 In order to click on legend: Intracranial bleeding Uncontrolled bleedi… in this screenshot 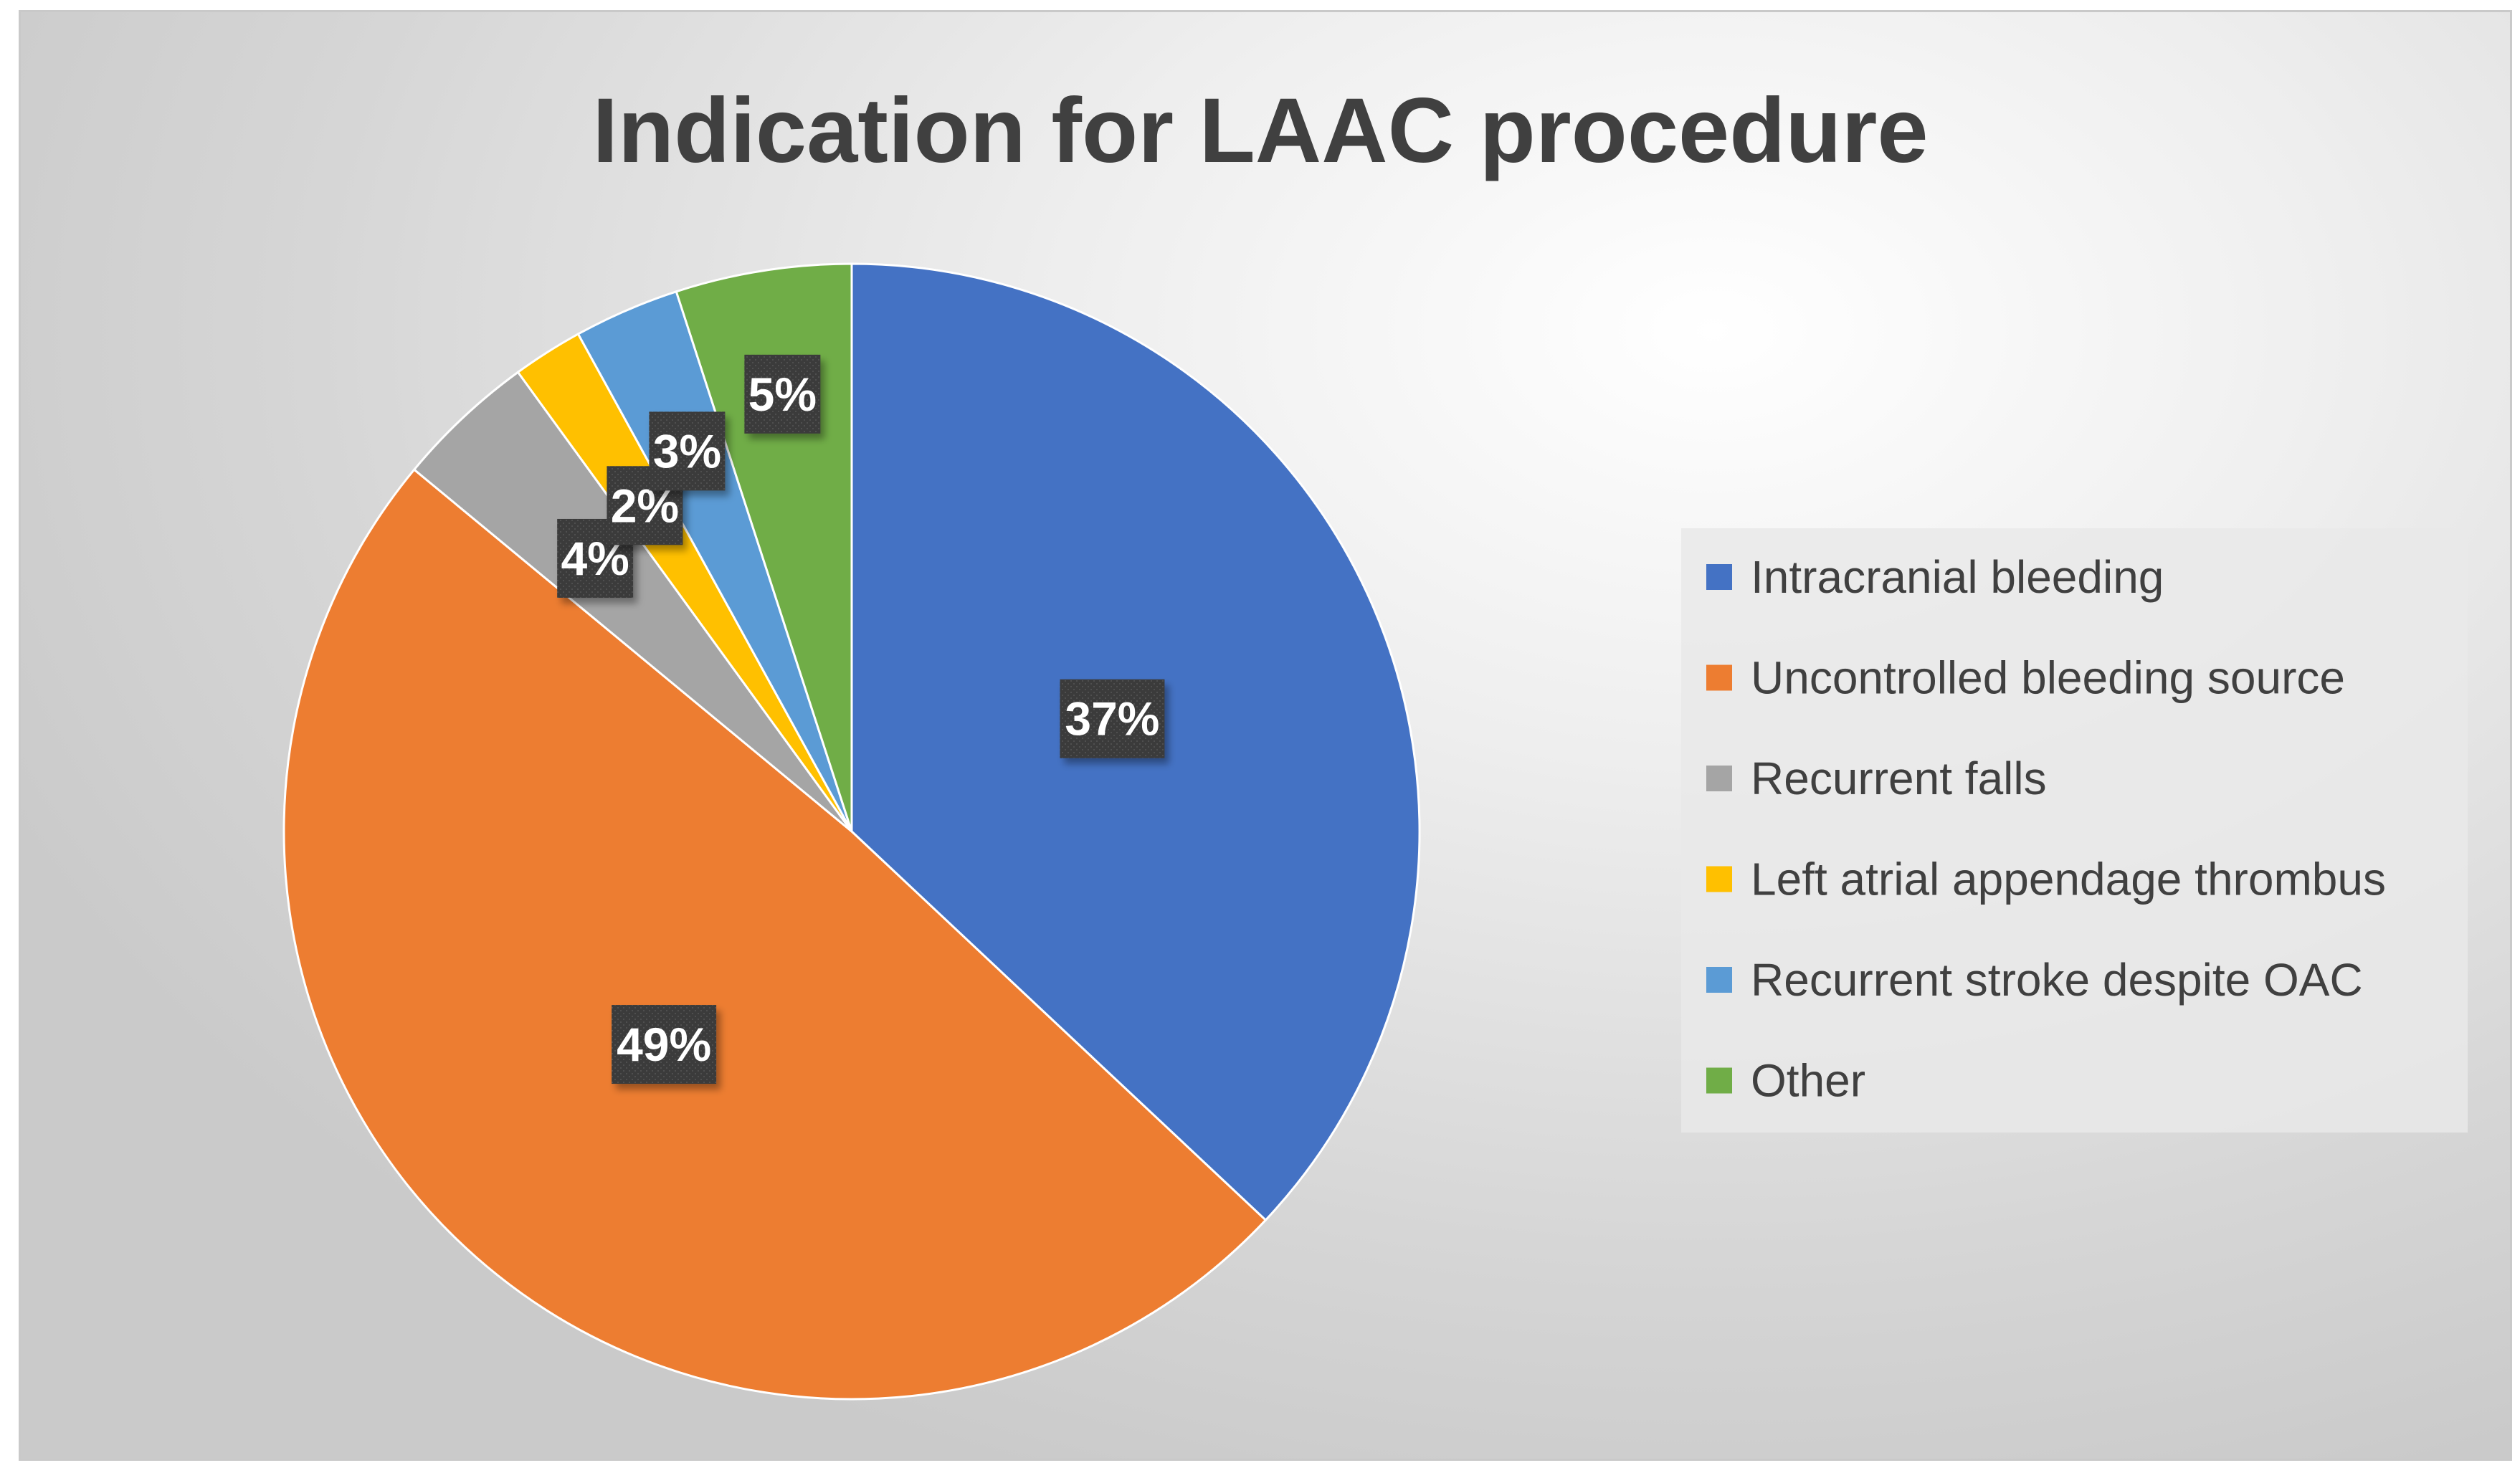, I will do `click(2046, 829)`.